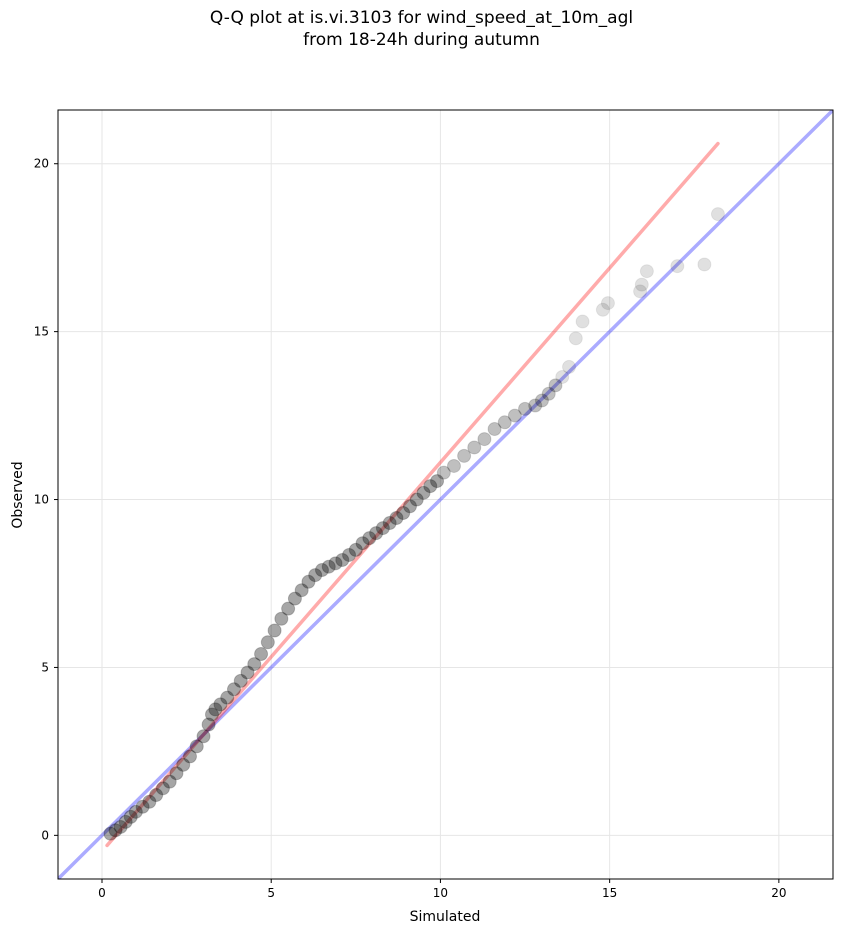 This screenshot has width=843, height=934. I want to click on y-tick-label: 15, so click(41, 332).